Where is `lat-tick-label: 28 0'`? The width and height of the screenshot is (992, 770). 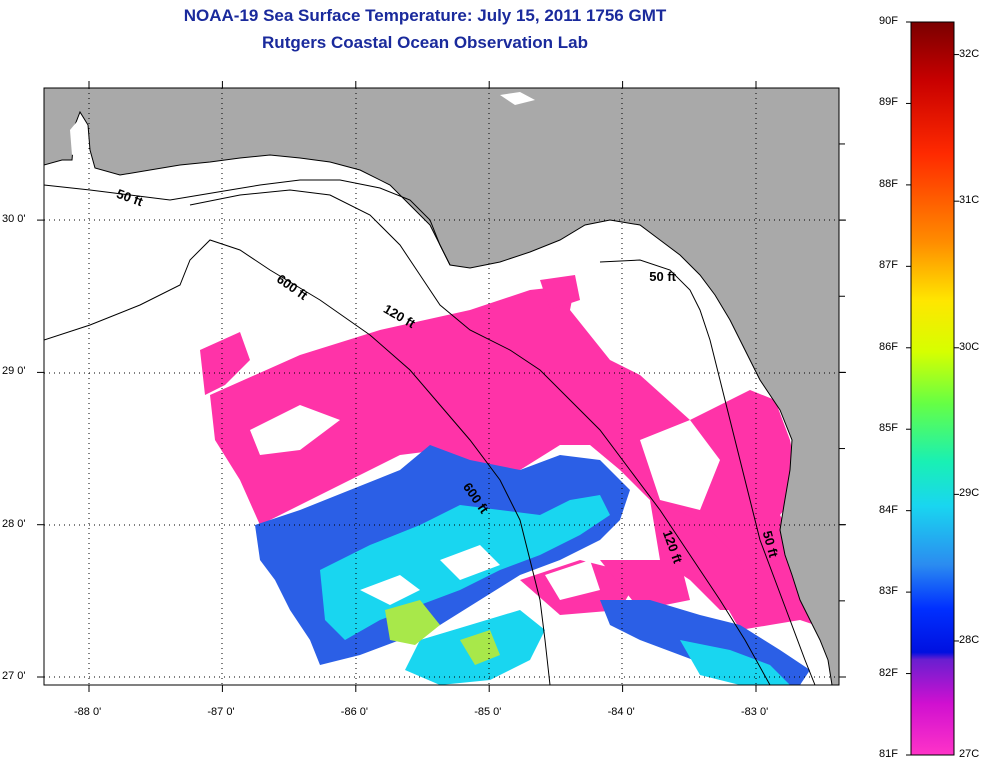
lat-tick-label: 28 0' is located at coordinates (14, 523).